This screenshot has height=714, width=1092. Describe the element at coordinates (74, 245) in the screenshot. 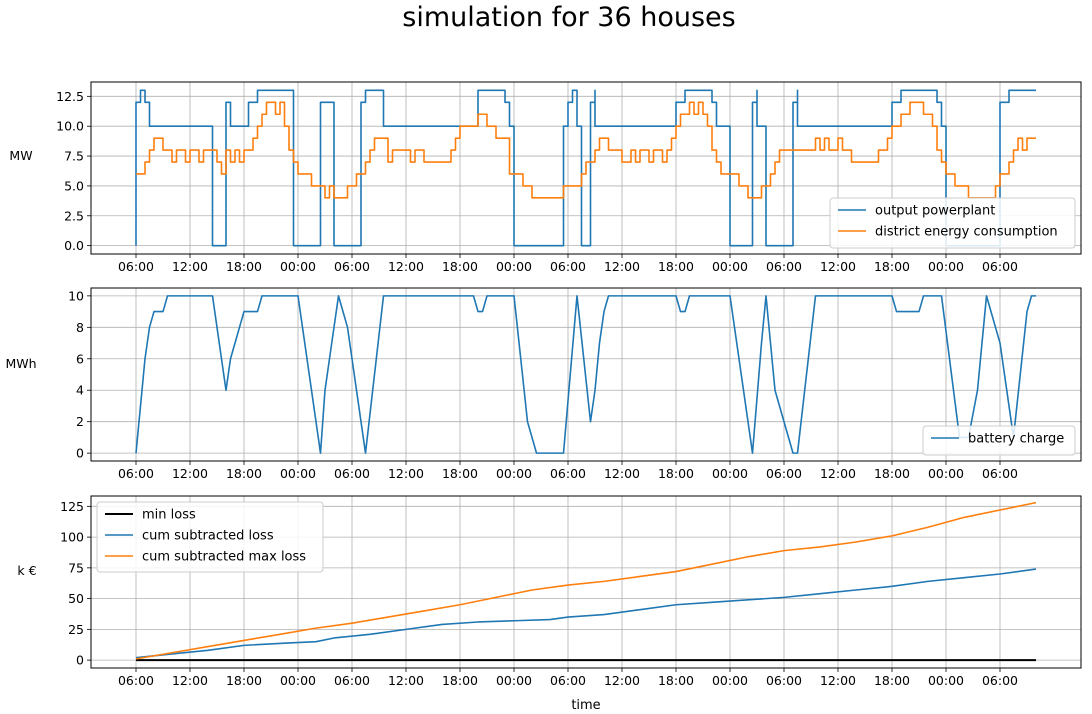

I see `y-tick-label: 0.0` at that location.